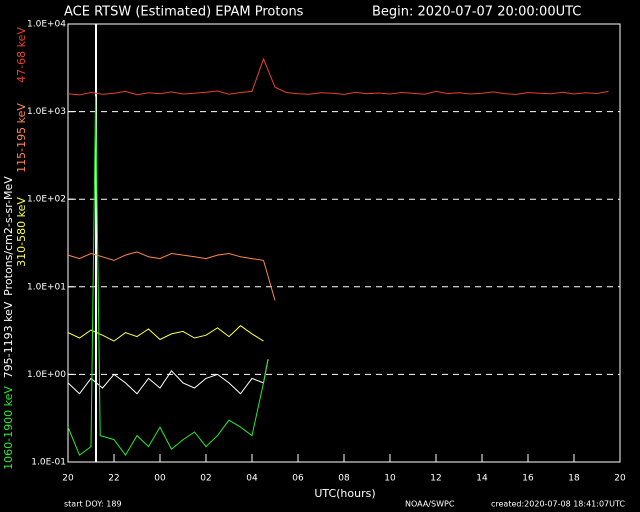  Describe the element at coordinates (93, 504) in the screenshot. I see `footer-left: start DOY: 189` at that location.